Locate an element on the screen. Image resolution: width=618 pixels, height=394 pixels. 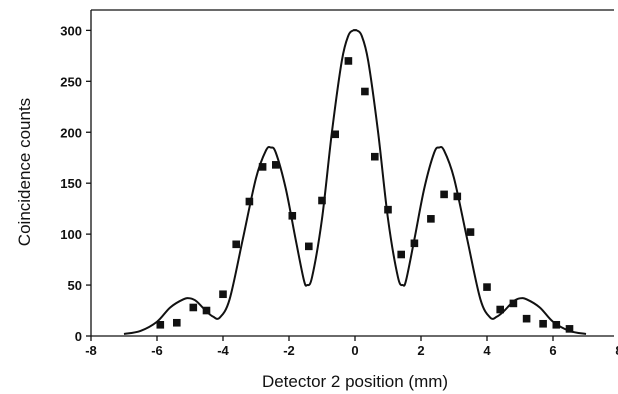
x-tick-label: -6 is located at coordinates (157, 350).